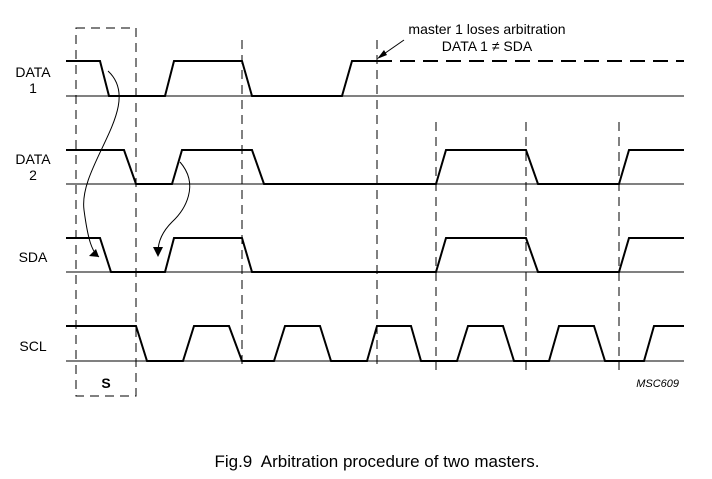 Image resolution: width=712 pixels, height=479 pixels. What do you see at coordinates (105, 383) in the screenshot?
I see `start-label: S` at bounding box center [105, 383].